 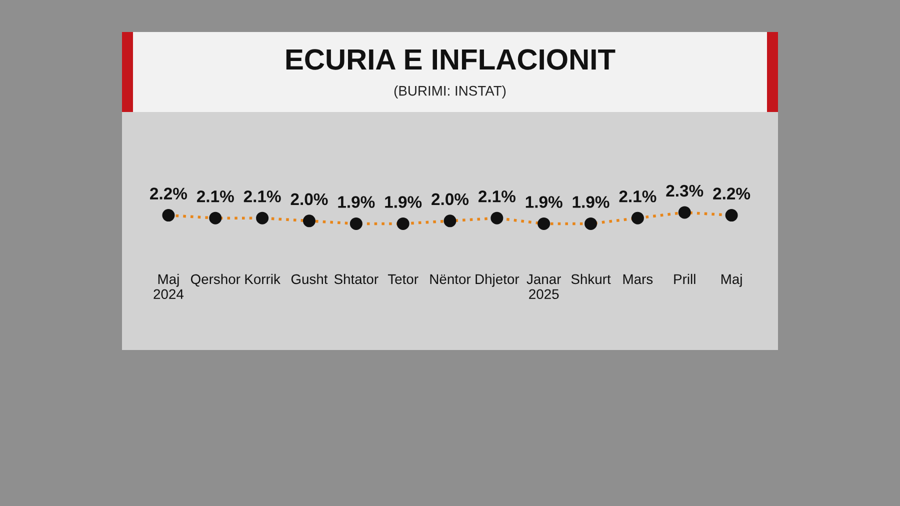 What do you see at coordinates (543, 287) in the screenshot?
I see `x-tick-label: Janar 2025` at bounding box center [543, 287].